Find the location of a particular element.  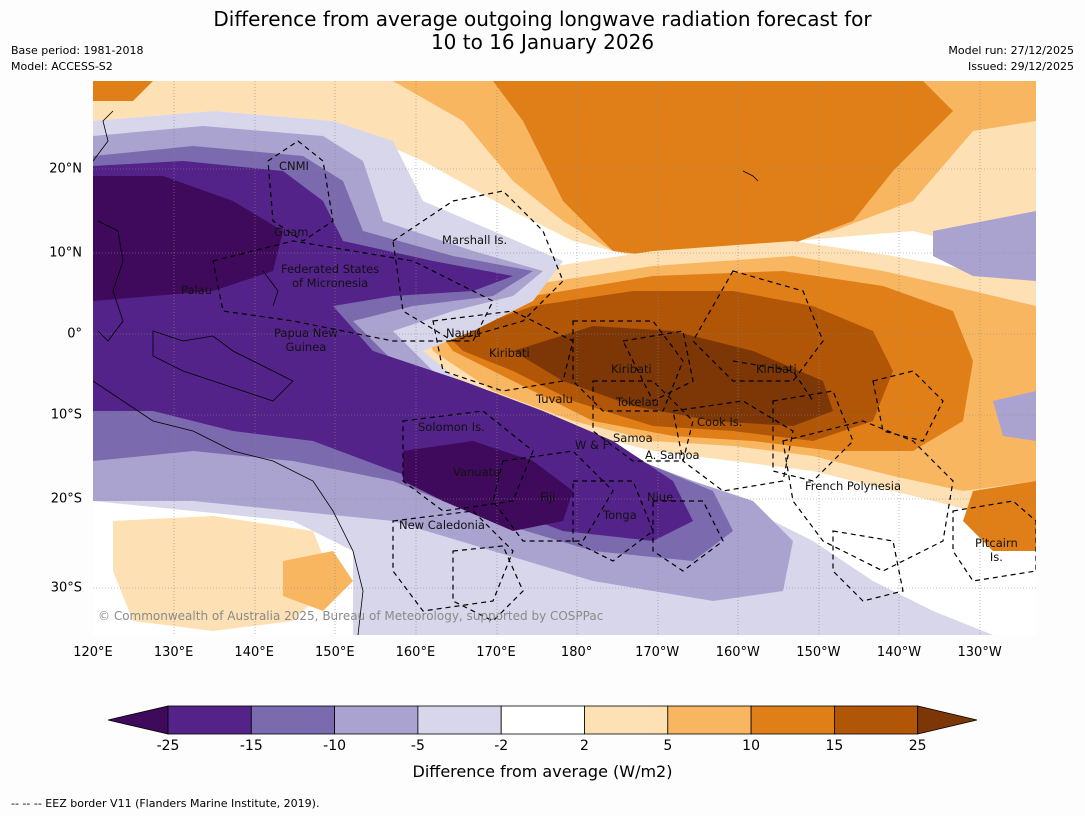

y-tick-label: 20°S is located at coordinates (66, 499).